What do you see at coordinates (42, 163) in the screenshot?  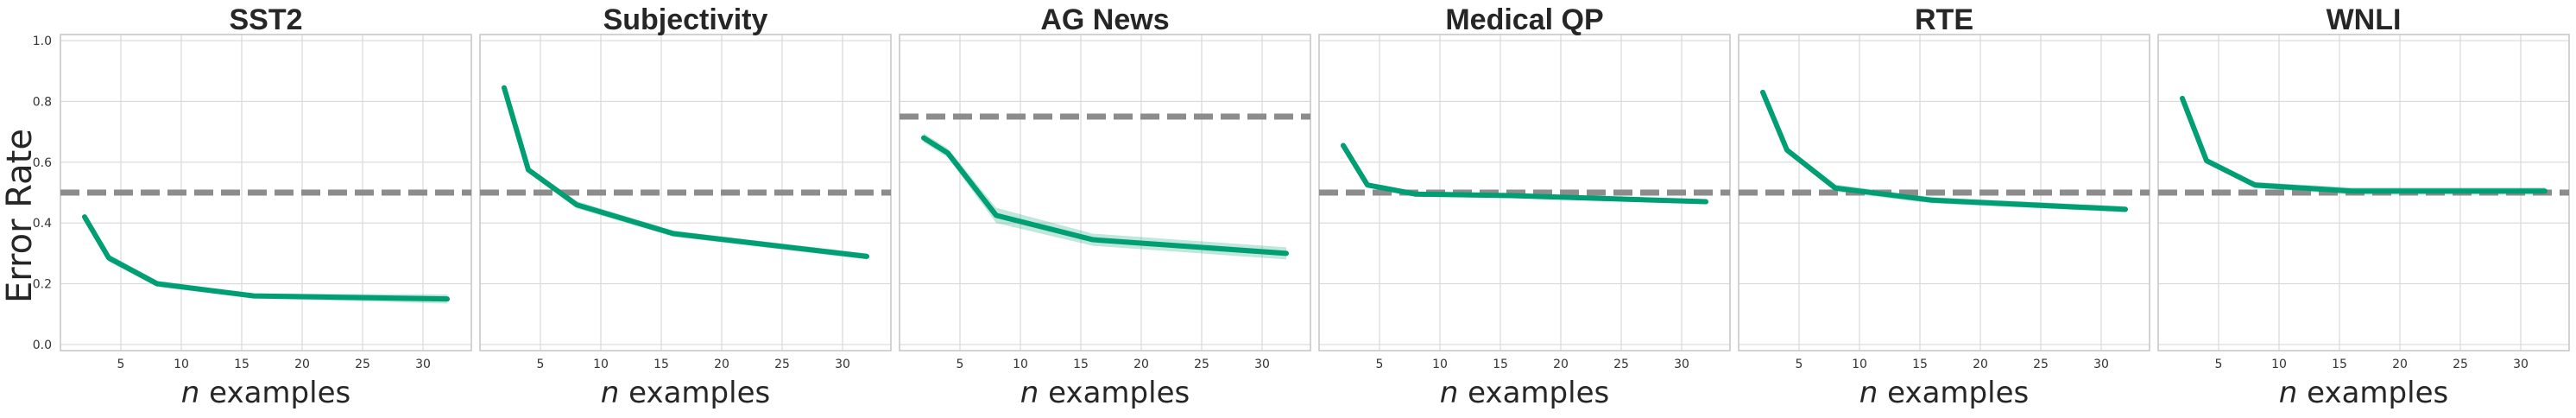 I see `y-tick-label: 0.6` at bounding box center [42, 163].